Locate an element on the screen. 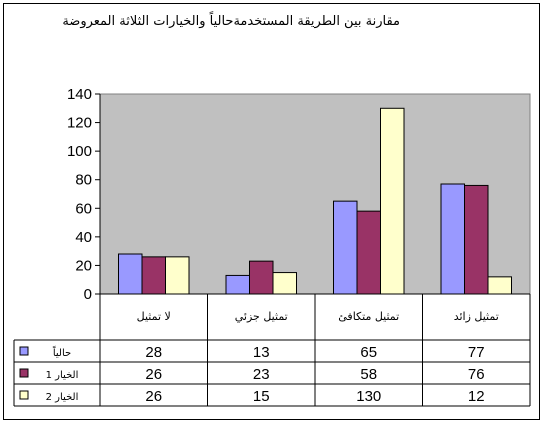  data-label: 65 is located at coordinates (368, 352).